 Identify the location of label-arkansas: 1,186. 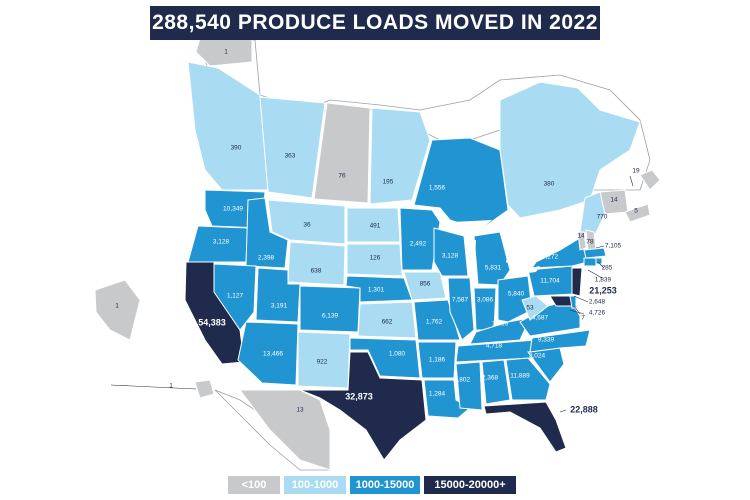
(437, 360).